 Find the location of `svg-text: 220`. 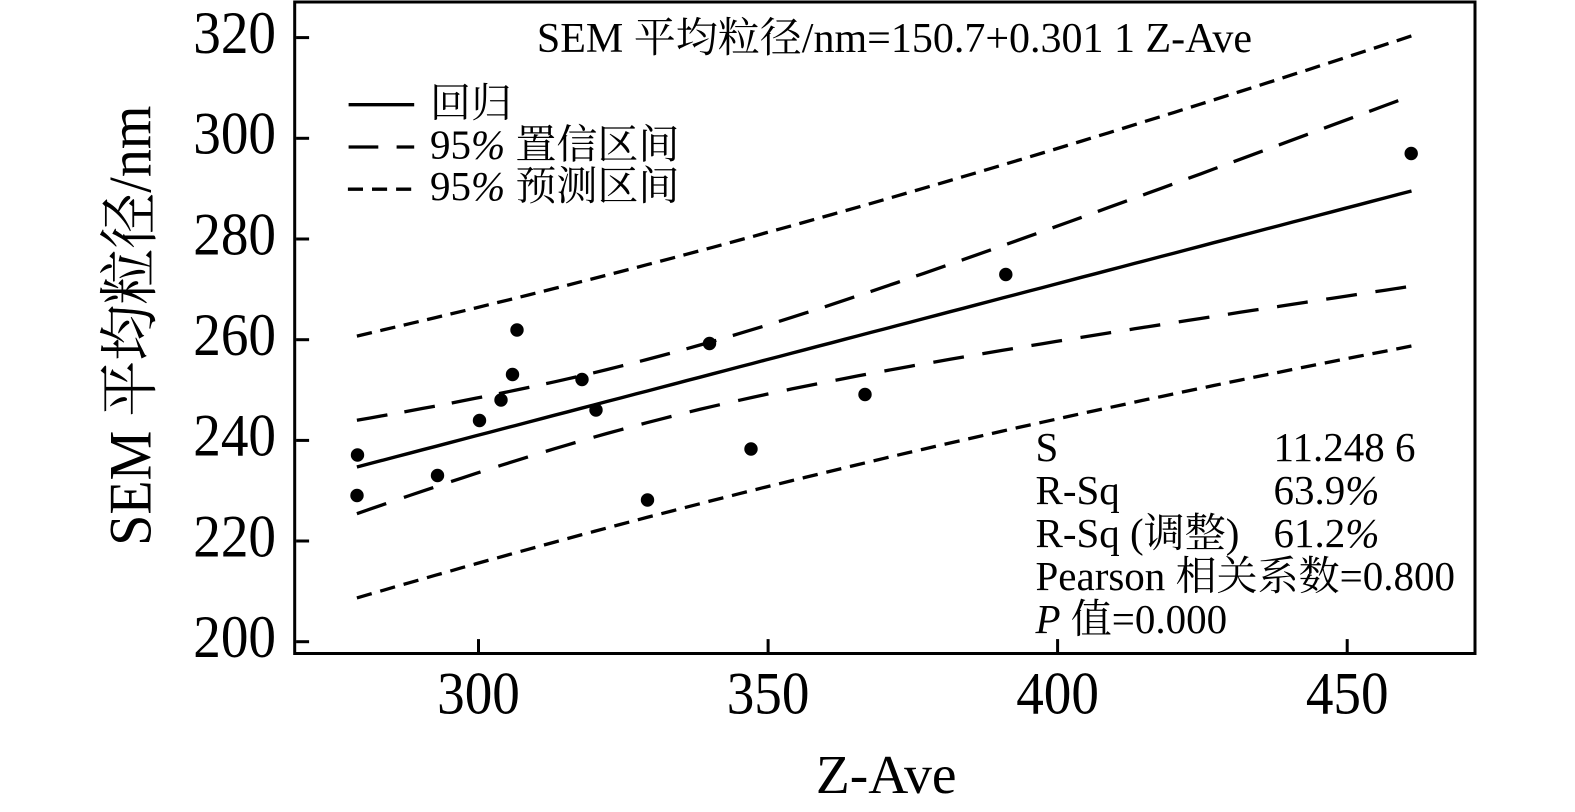

svg-text: 220 is located at coordinates (234, 537).